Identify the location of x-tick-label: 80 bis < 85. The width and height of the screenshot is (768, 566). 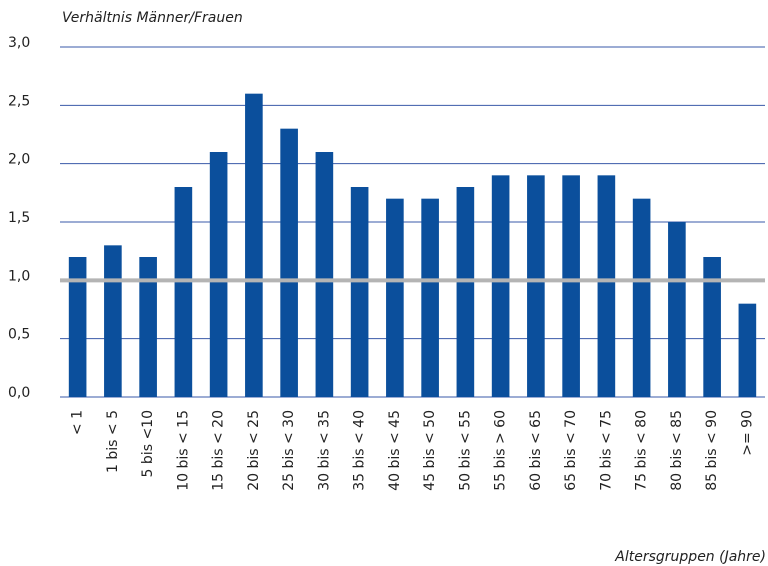
(677, 450).